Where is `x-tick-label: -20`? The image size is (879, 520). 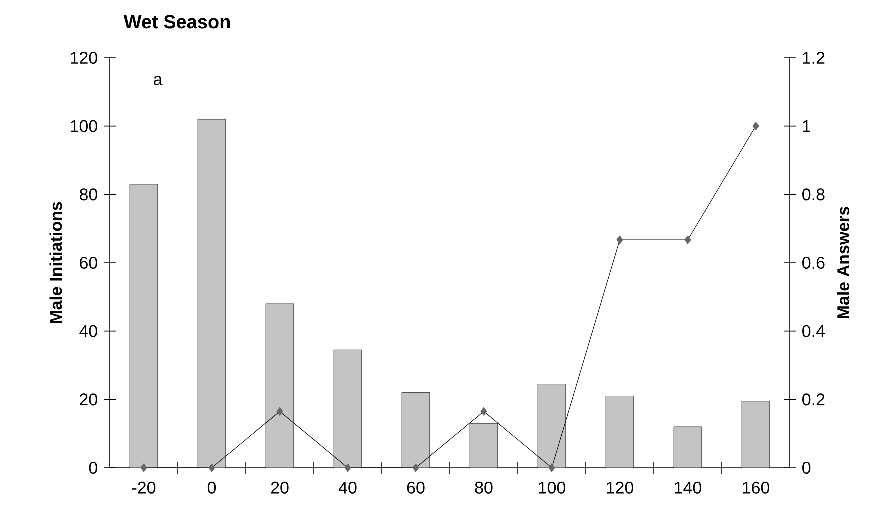
x-tick-label: -20 is located at coordinates (144, 488).